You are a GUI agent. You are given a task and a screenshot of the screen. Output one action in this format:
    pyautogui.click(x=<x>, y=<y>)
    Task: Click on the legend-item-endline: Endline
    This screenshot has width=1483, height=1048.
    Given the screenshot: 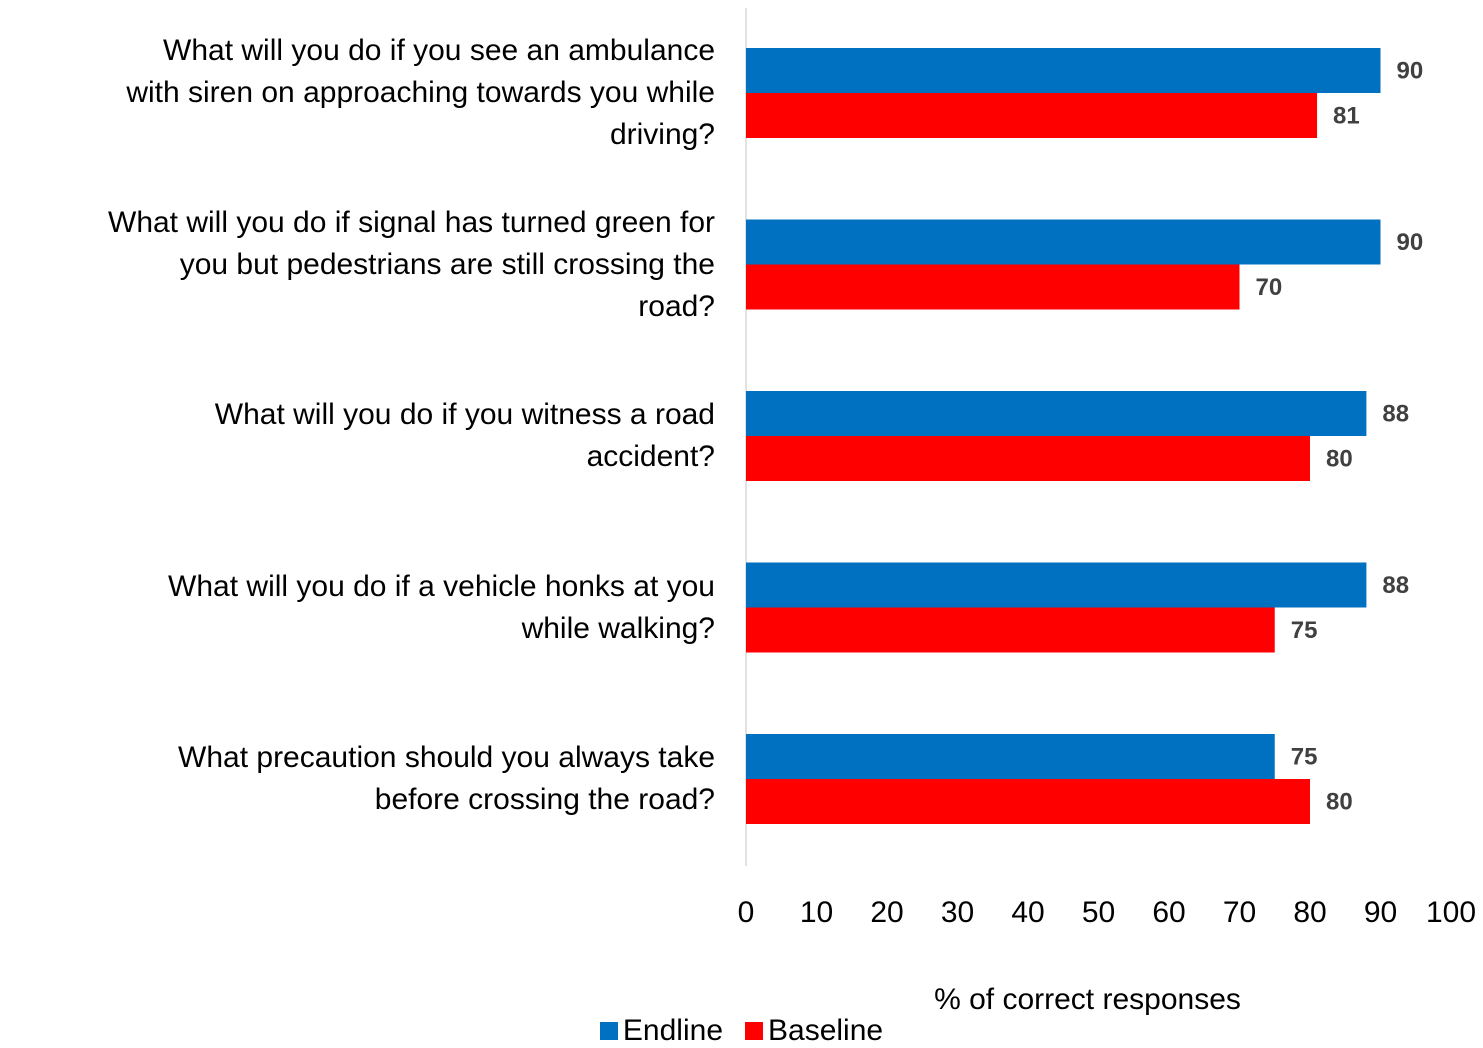 What is the action you would take?
    pyautogui.click(x=661, y=1031)
    